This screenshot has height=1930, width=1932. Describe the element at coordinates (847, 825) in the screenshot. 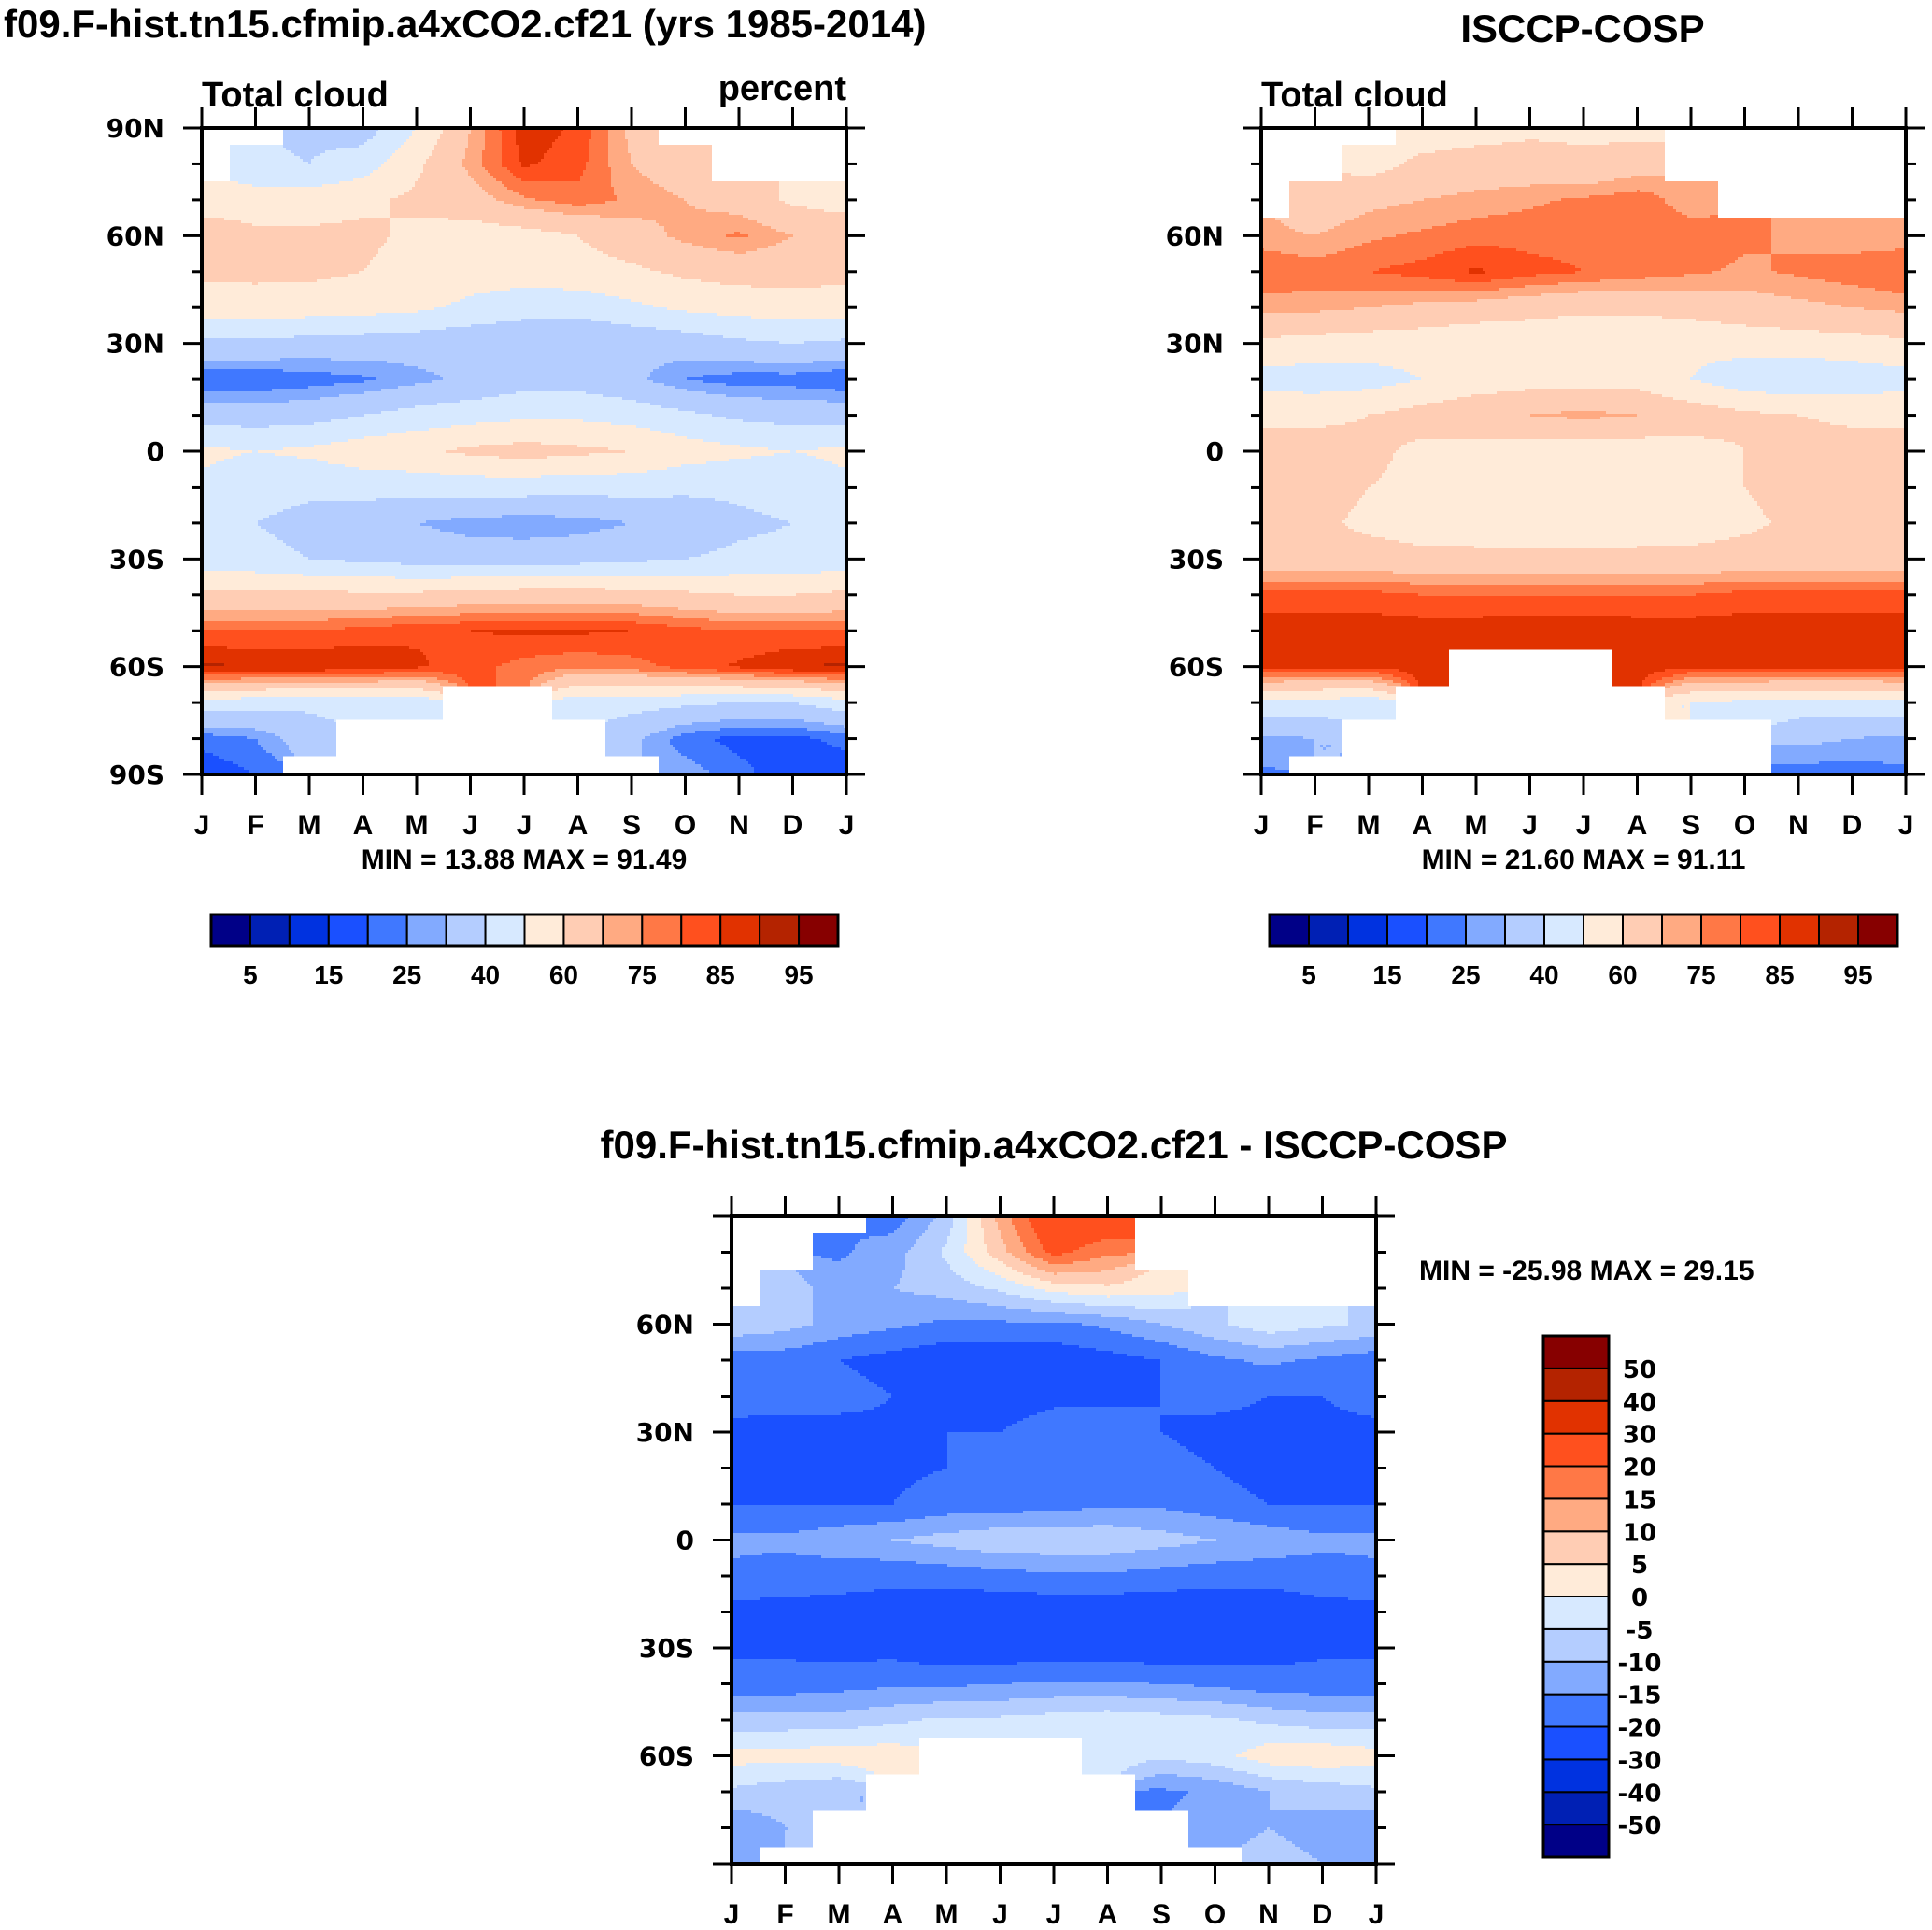

I see `x-tick-label: J` at that location.